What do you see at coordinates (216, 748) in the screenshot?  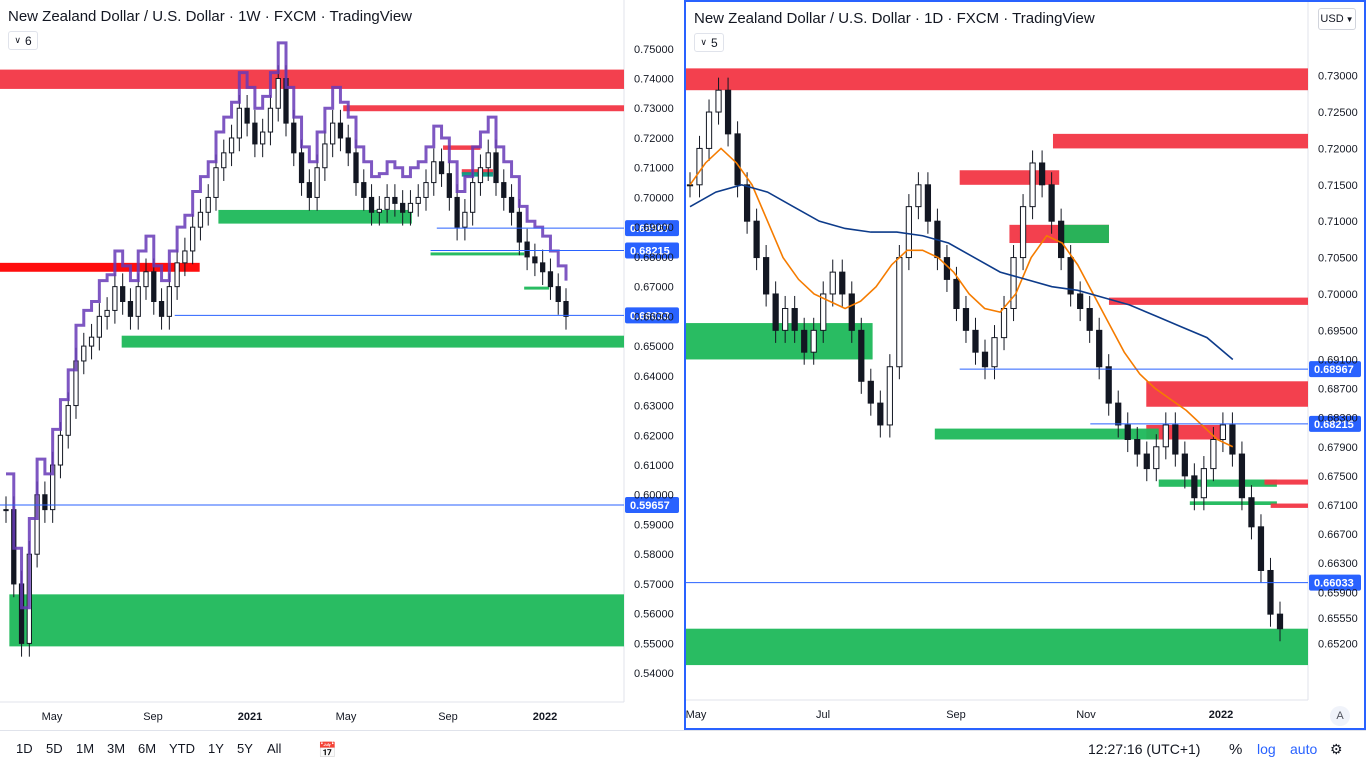 I see `range-button-1y: 1Y` at bounding box center [216, 748].